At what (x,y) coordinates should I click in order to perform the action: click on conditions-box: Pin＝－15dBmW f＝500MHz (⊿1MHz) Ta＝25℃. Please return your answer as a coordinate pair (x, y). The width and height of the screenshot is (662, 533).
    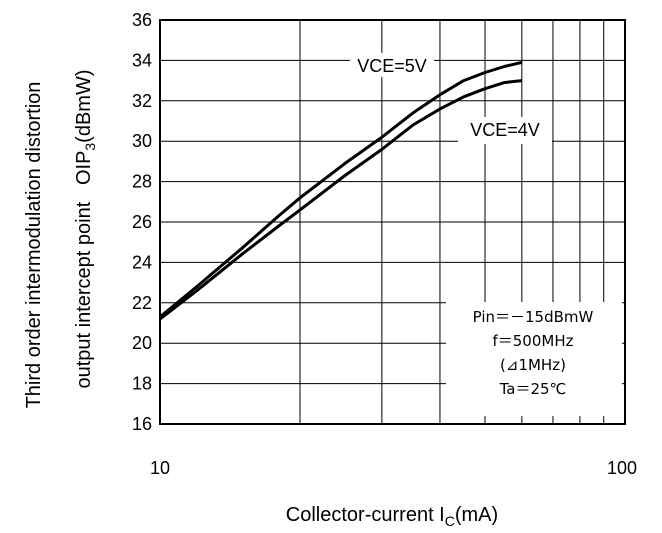
    Looking at the image, I should click on (534, 359).